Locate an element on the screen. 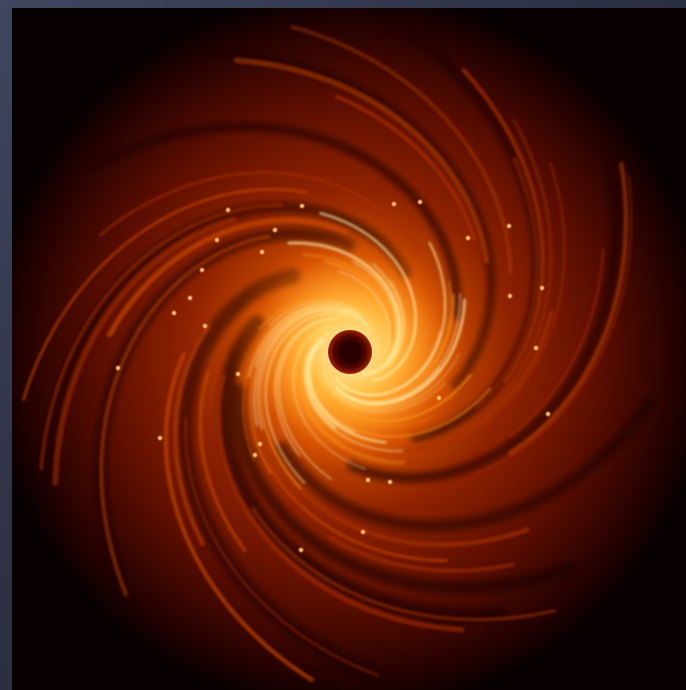 The width and height of the screenshot is (686, 690). inner-spiral-filaments is located at coordinates (367, 351).